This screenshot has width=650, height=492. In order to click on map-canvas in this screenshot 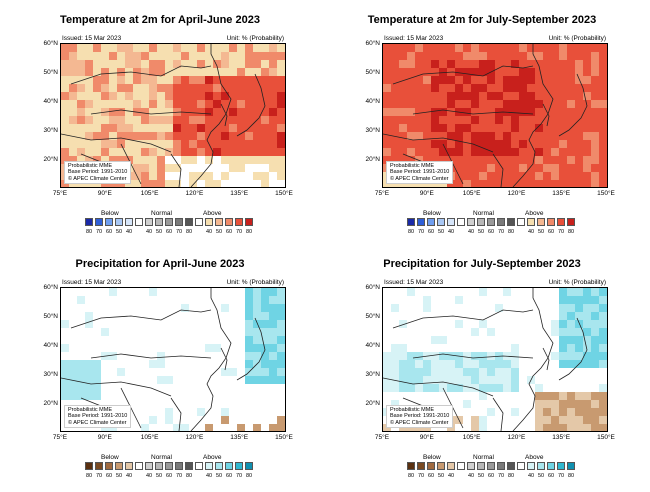, I will do `click(495, 359)`.